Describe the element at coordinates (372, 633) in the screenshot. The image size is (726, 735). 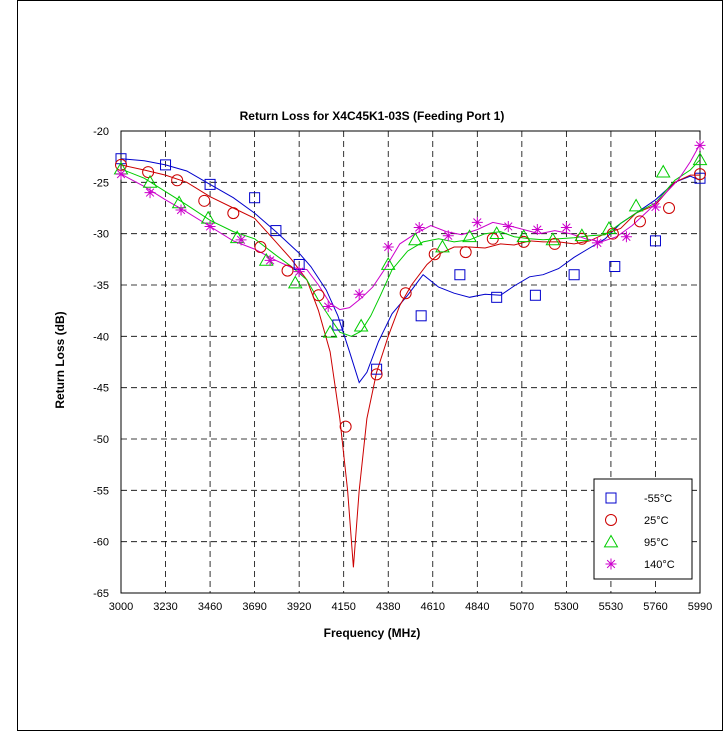
I see `x-axis-label: Frequency (MHz)` at that location.